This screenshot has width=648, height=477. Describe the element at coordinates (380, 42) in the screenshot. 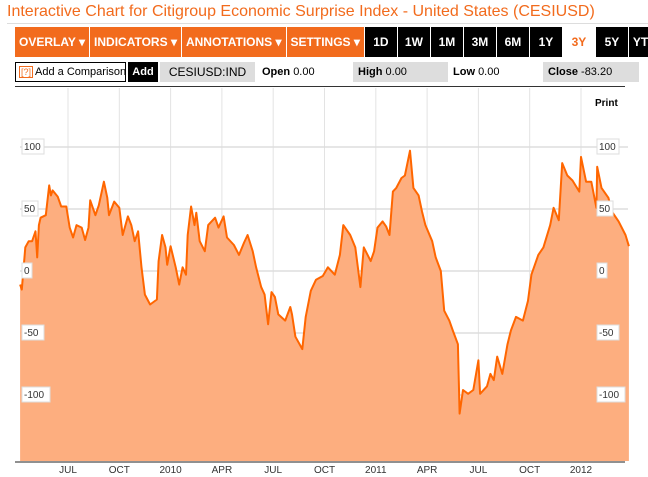

I see `range-1d: 1D` at that location.